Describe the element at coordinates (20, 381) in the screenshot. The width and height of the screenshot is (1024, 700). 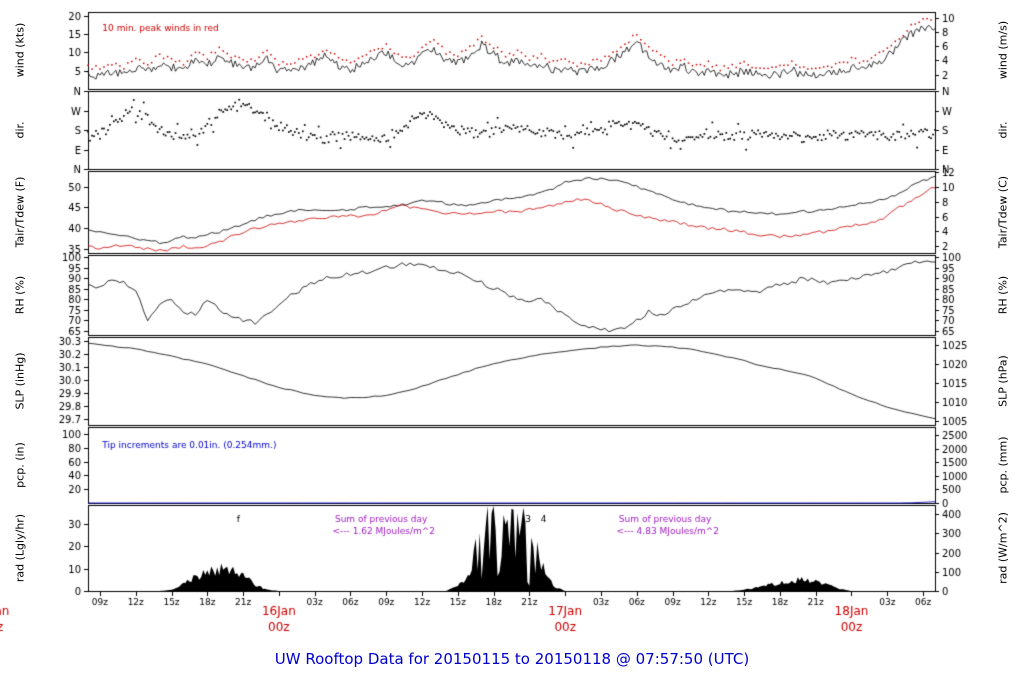
I see `y-axis-label-slp-left: SLP (inHg)` at that location.